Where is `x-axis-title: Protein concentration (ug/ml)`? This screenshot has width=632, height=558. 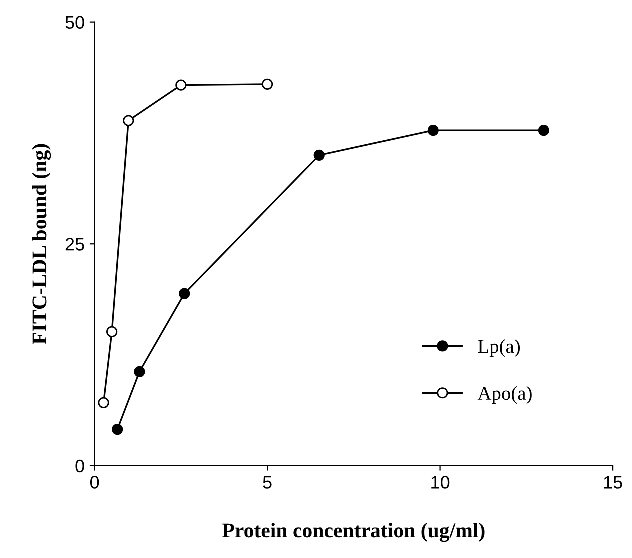
x-axis-title: Protein concentration (ug/ml) is located at coordinates (353, 532).